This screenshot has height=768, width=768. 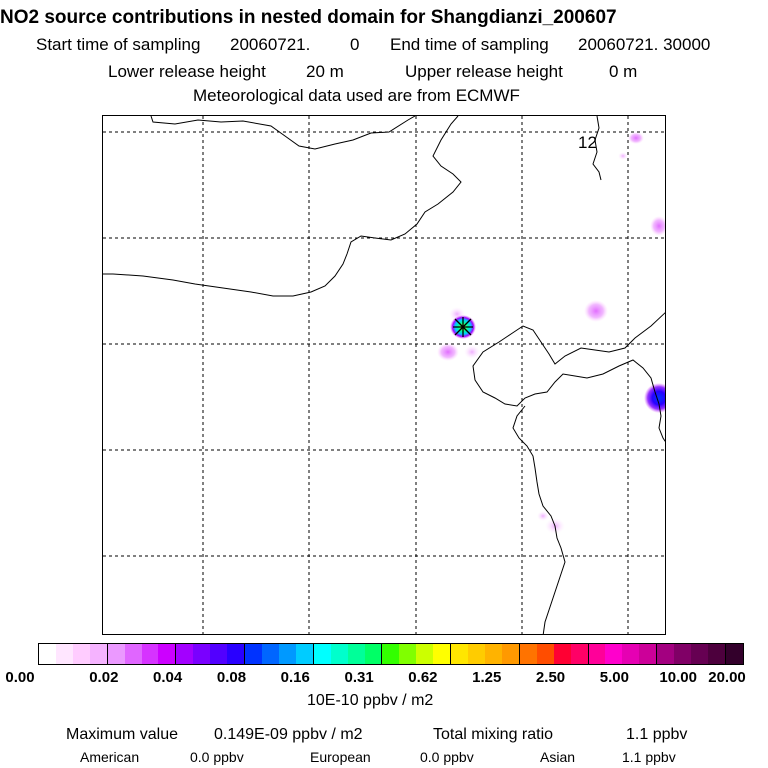 What do you see at coordinates (487, 677) in the screenshot?
I see `color-scale-tick: 1.25` at bounding box center [487, 677].